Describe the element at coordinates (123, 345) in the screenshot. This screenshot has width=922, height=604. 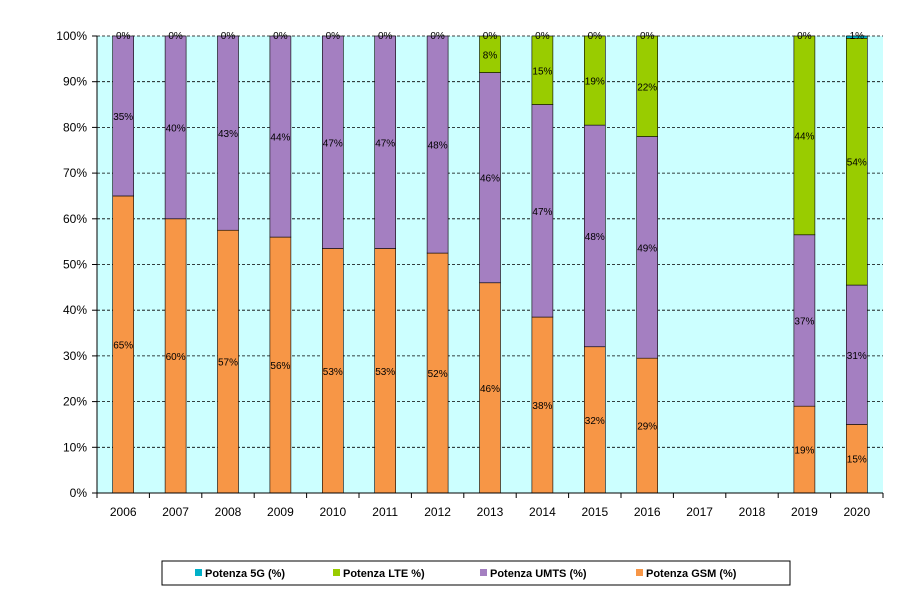
I see `data-label: 65%` at that location.